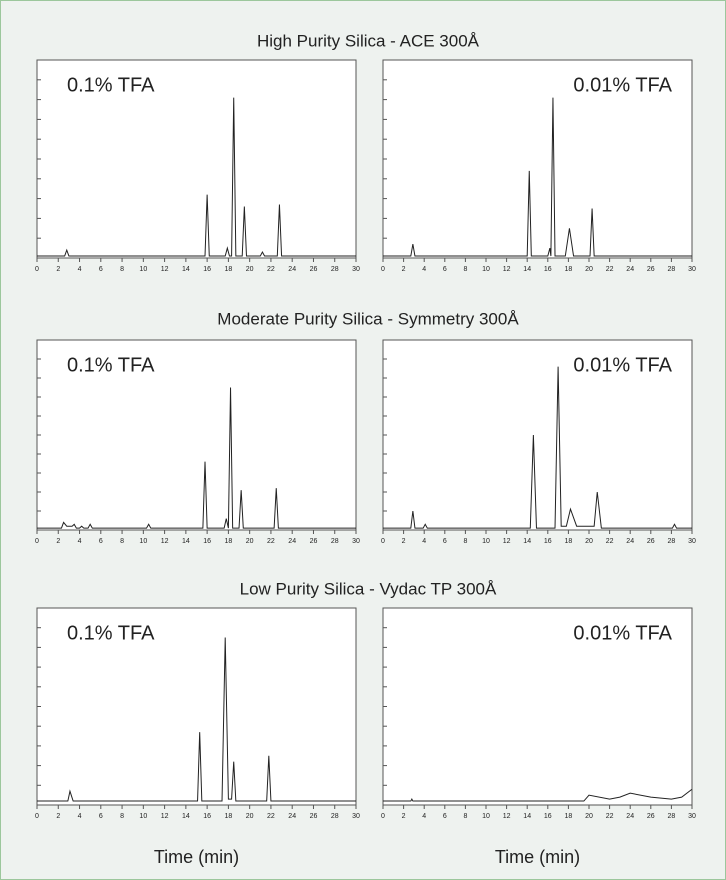 Image resolution: width=726 pixels, height=880 pixels. I want to click on section-title: Low Purity Silica - Vydac TP 300Å, so click(368, 588).